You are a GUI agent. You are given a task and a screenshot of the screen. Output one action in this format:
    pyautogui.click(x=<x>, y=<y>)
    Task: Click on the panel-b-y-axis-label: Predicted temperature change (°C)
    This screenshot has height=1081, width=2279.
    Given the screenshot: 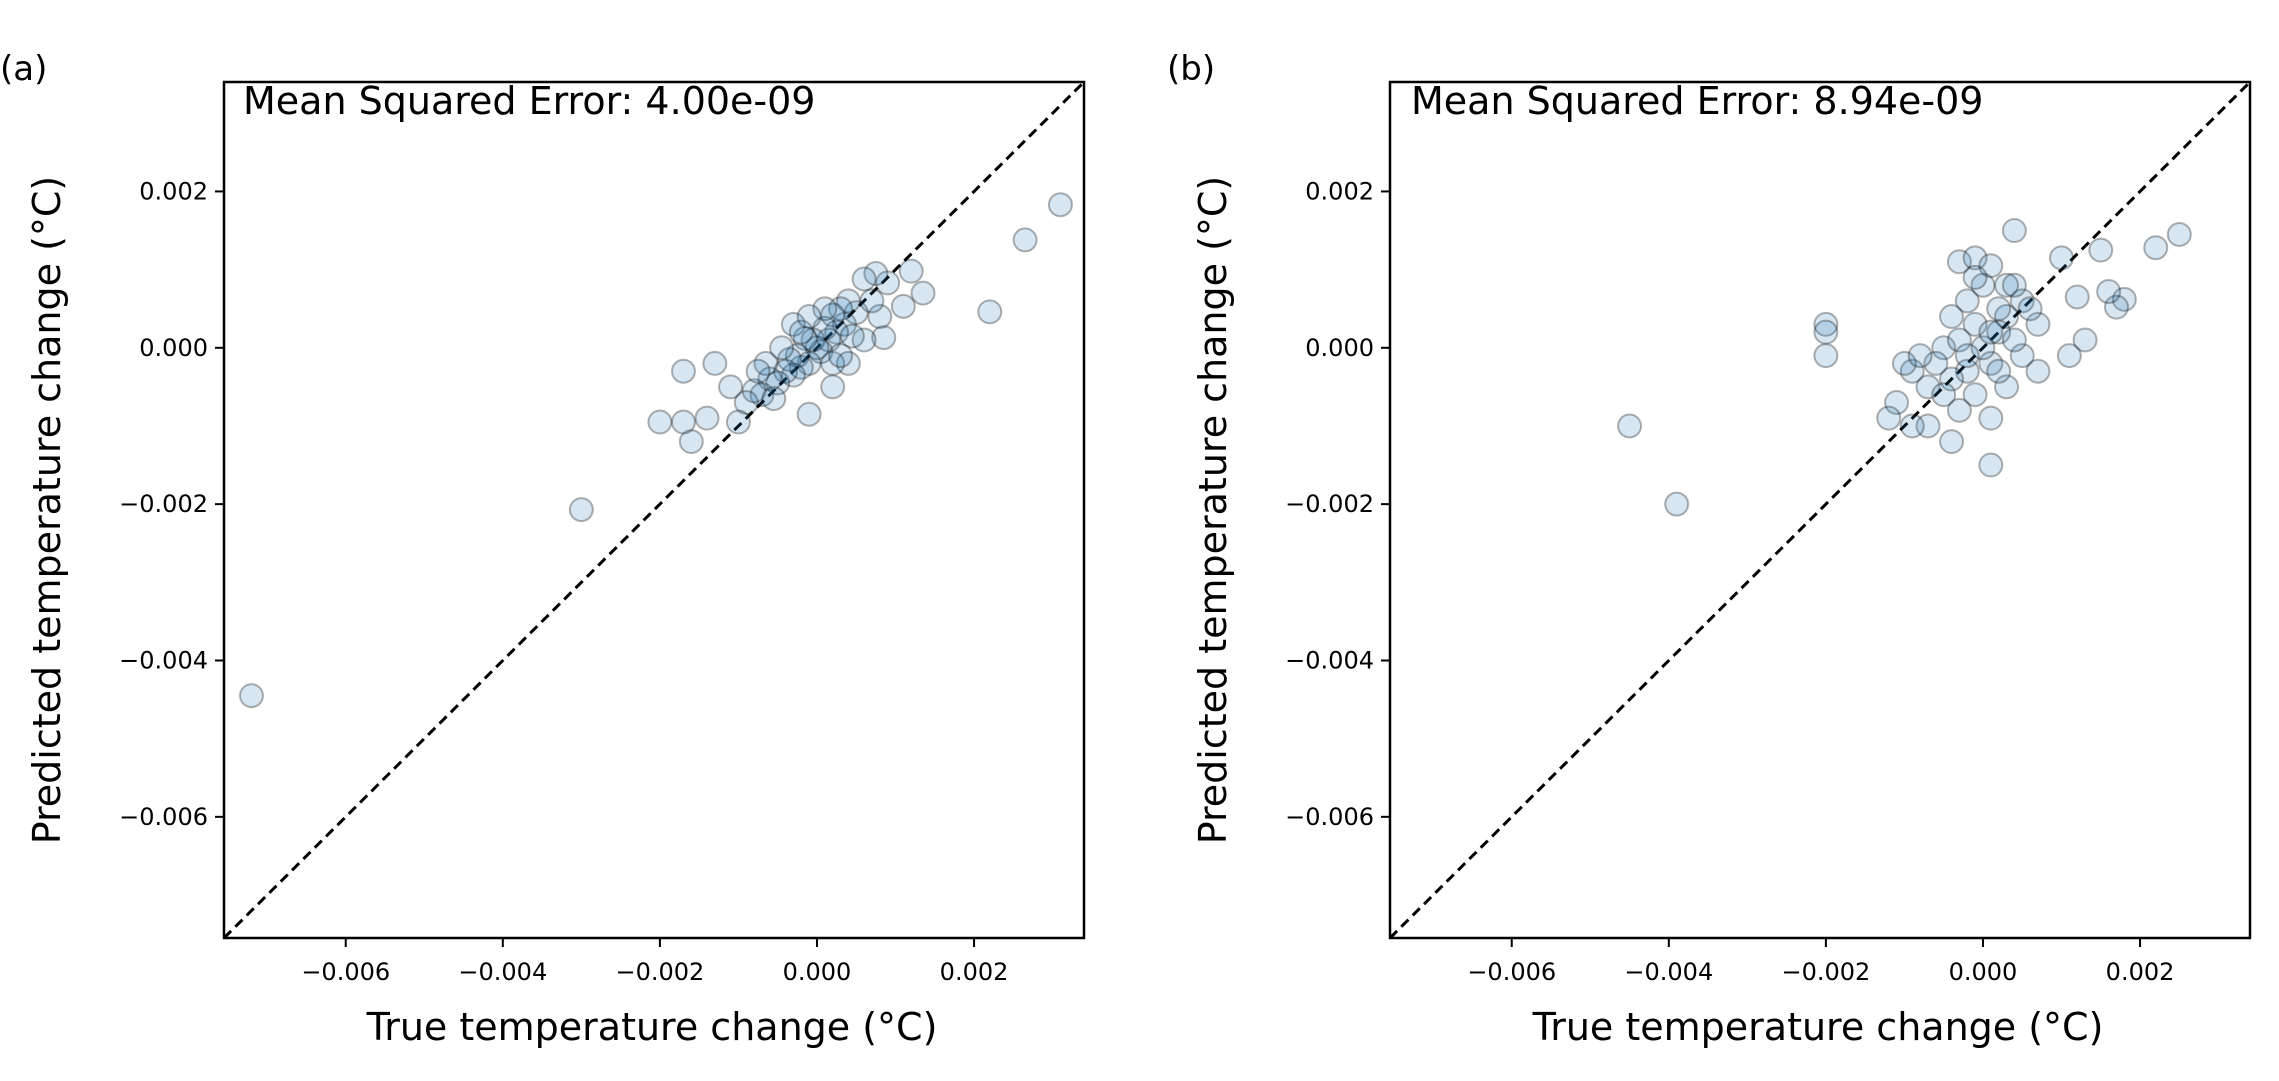 What is the action you would take?
    pyautogui.click(x=1213, y=510)
    